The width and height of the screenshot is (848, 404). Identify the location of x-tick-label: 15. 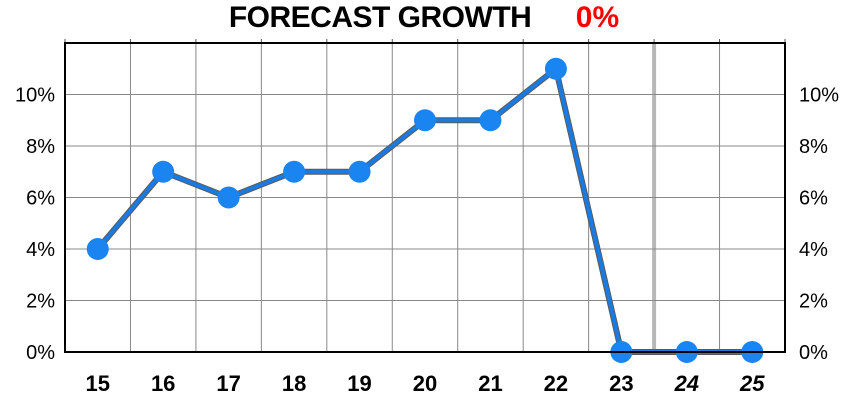
(97, 383).